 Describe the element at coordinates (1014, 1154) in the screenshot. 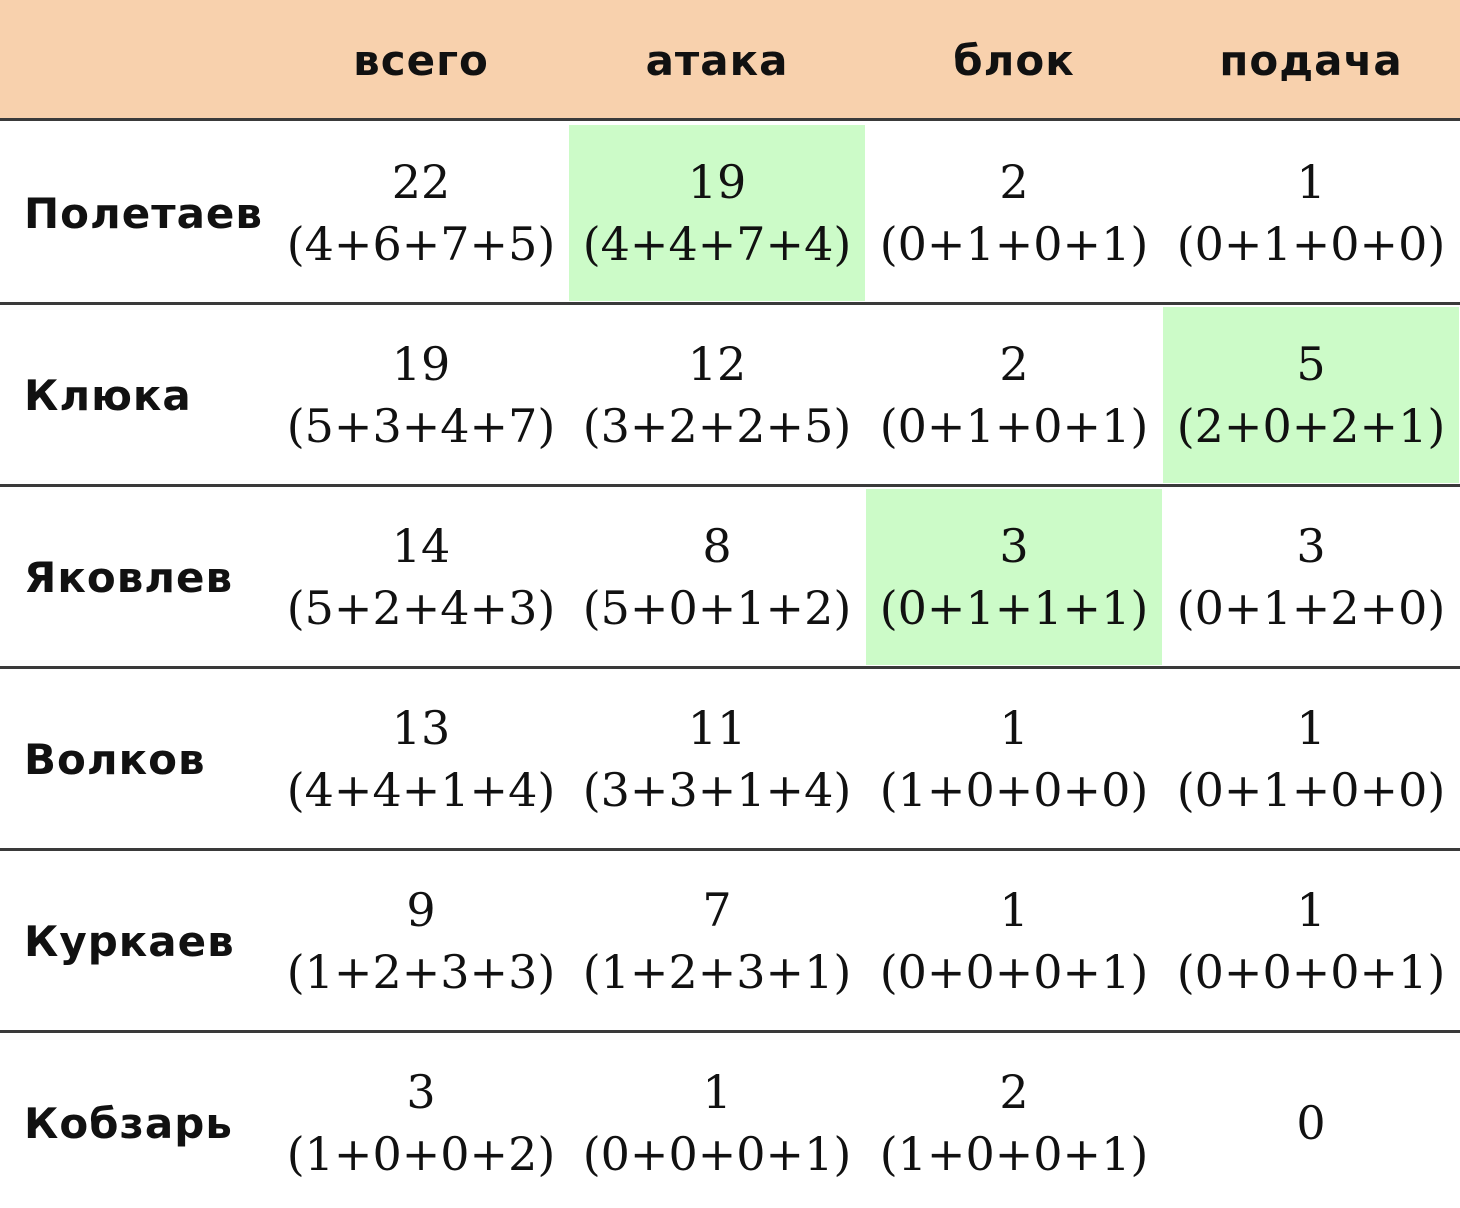

I see `stat-breakdown: (1+0+0+1)` at that location.